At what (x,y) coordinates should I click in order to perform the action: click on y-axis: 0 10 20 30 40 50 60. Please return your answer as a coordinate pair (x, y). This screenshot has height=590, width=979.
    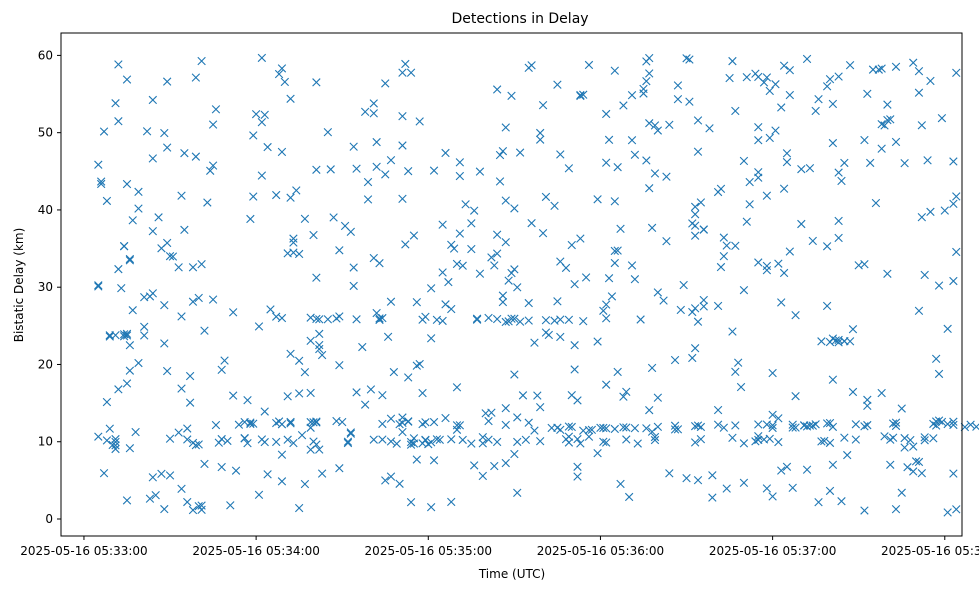
    Looking at the image, I should click on (49, 287).